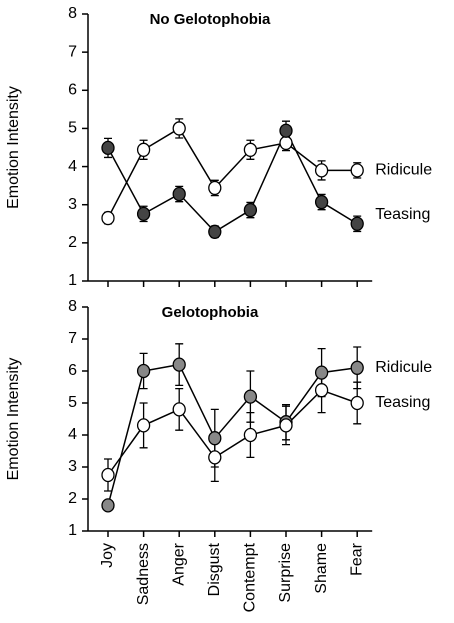 The image size is (454, 623). Describe the element at coordinates (214, 569) in the screenshot. I see `x-tick-label: Disgust` at that location.